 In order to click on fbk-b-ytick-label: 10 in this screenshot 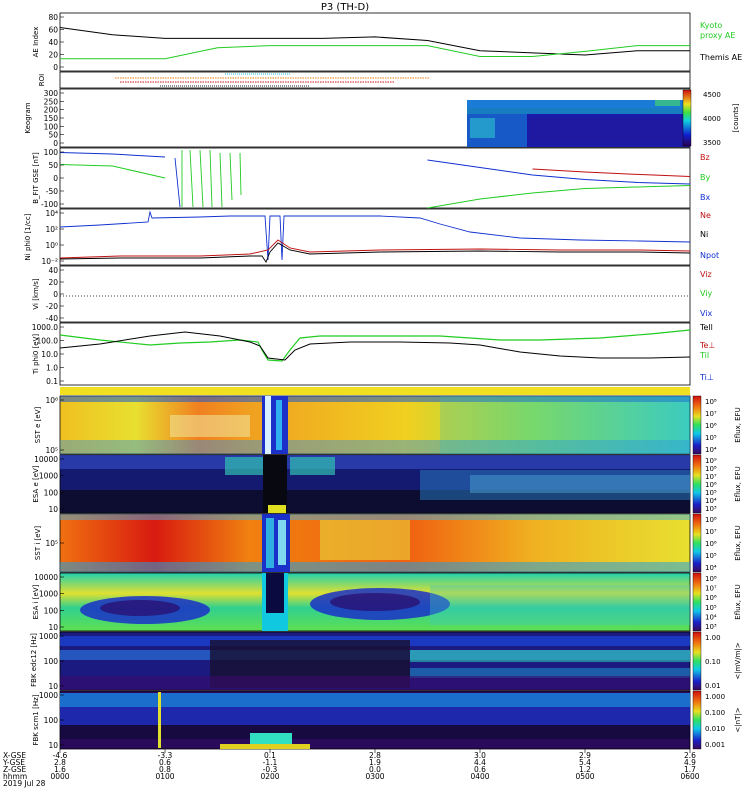, I will do `click(53, 745)`.